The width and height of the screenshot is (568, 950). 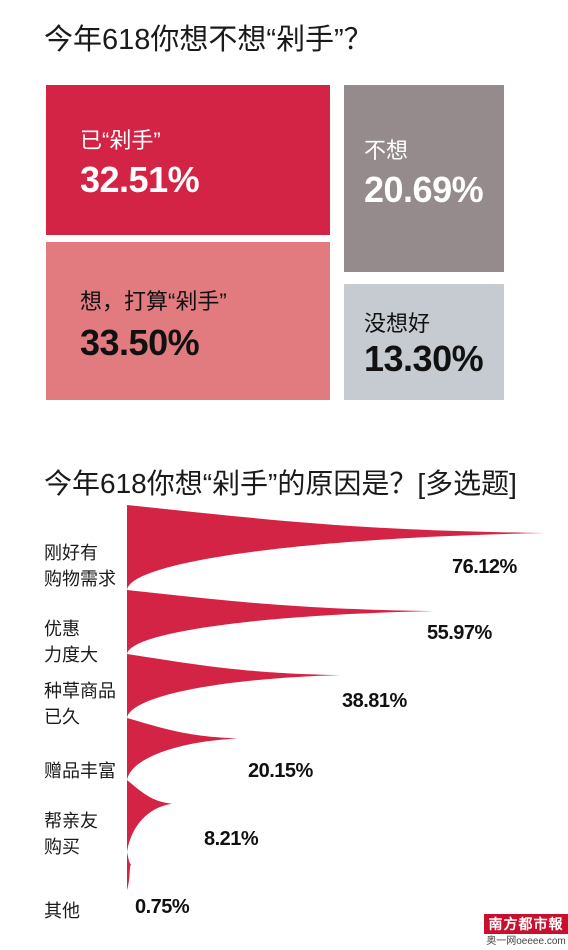 I want to click on reason-value-label: 0.75%, so click(x=162, y=907).